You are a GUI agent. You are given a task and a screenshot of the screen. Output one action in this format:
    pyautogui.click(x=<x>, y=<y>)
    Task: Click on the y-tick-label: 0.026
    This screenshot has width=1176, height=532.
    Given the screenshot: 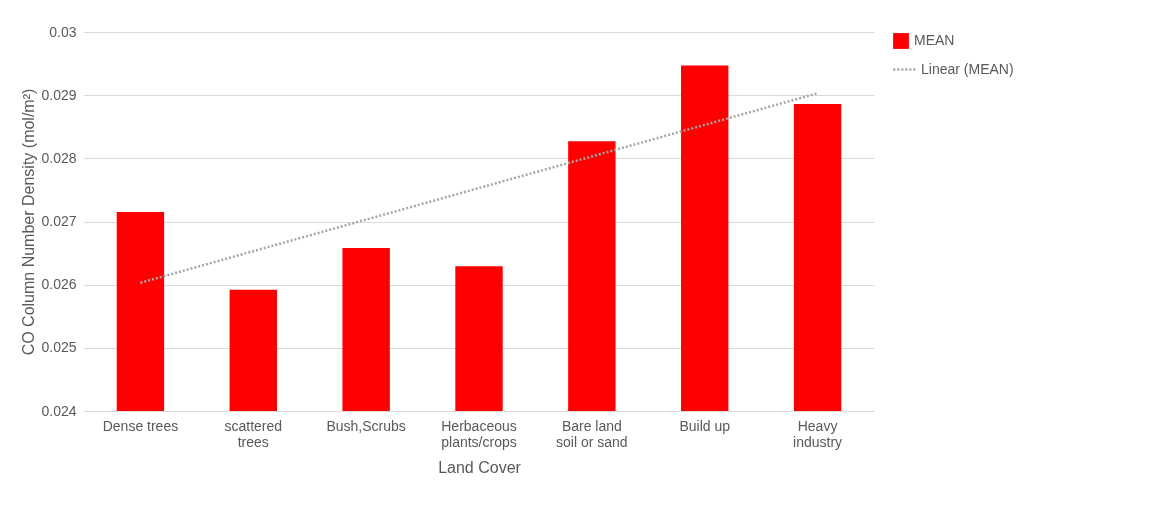 What is the action you would take?
    pyautogui.click(x=59, y=284)
    